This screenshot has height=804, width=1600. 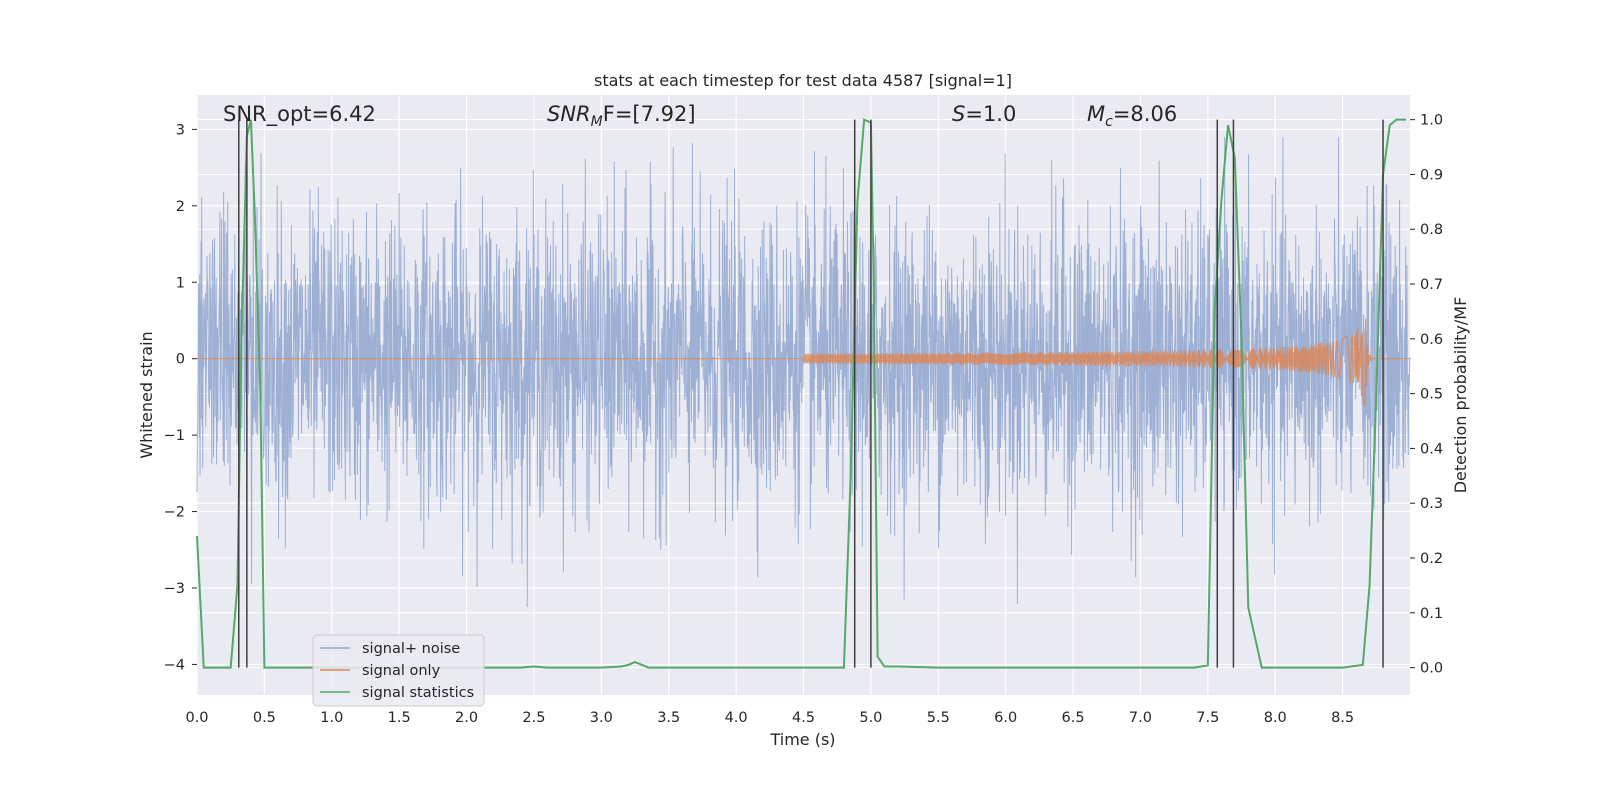 What do you see at coordinates (700, 116) in the screenshot?
I see `annotations: SNR_opt=6.42 SNRMF=[7.92] S=1.0 Mc=8.06` at bounding box center [700, 116].